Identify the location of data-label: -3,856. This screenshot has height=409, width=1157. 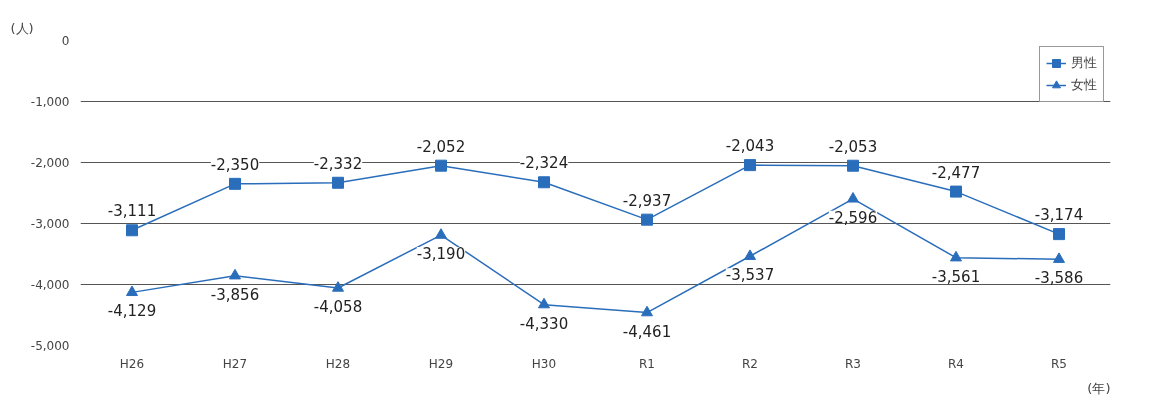
(235, 294).